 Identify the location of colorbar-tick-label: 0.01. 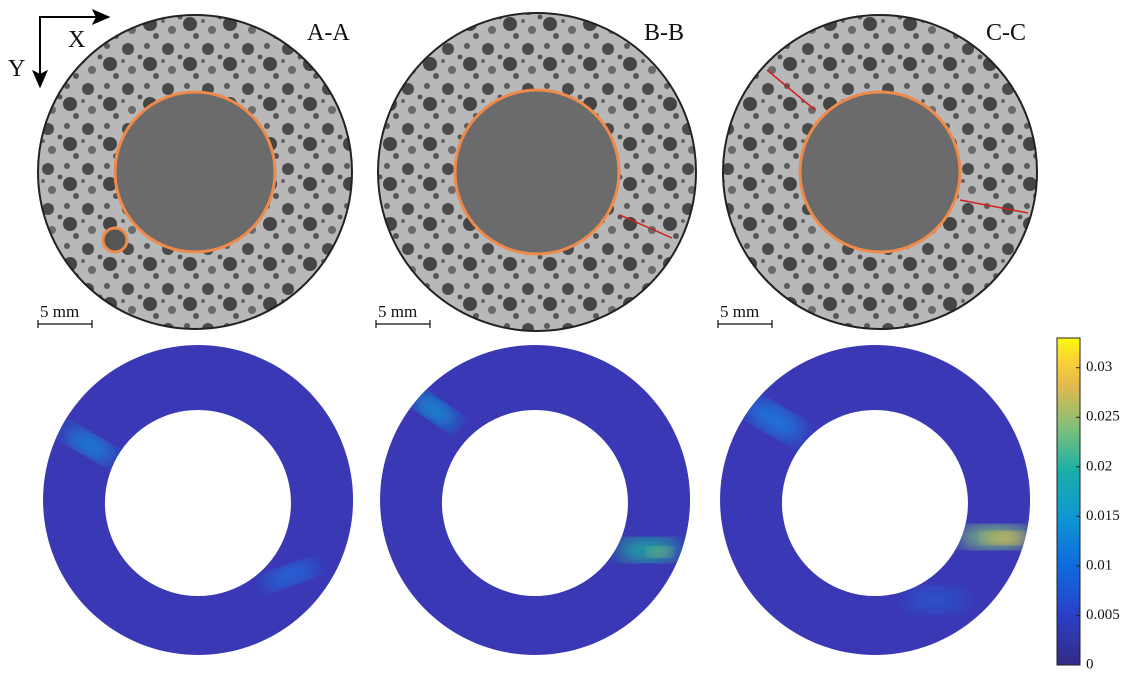
(1099, 565).